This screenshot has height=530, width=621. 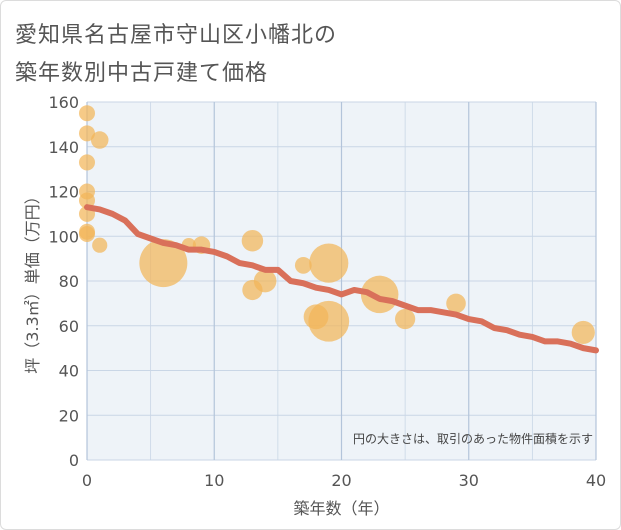 What do you see at coordinates (87, 480) in the screenshot?
I see `x-tick-label: 0` at bounding box center [87, 480].